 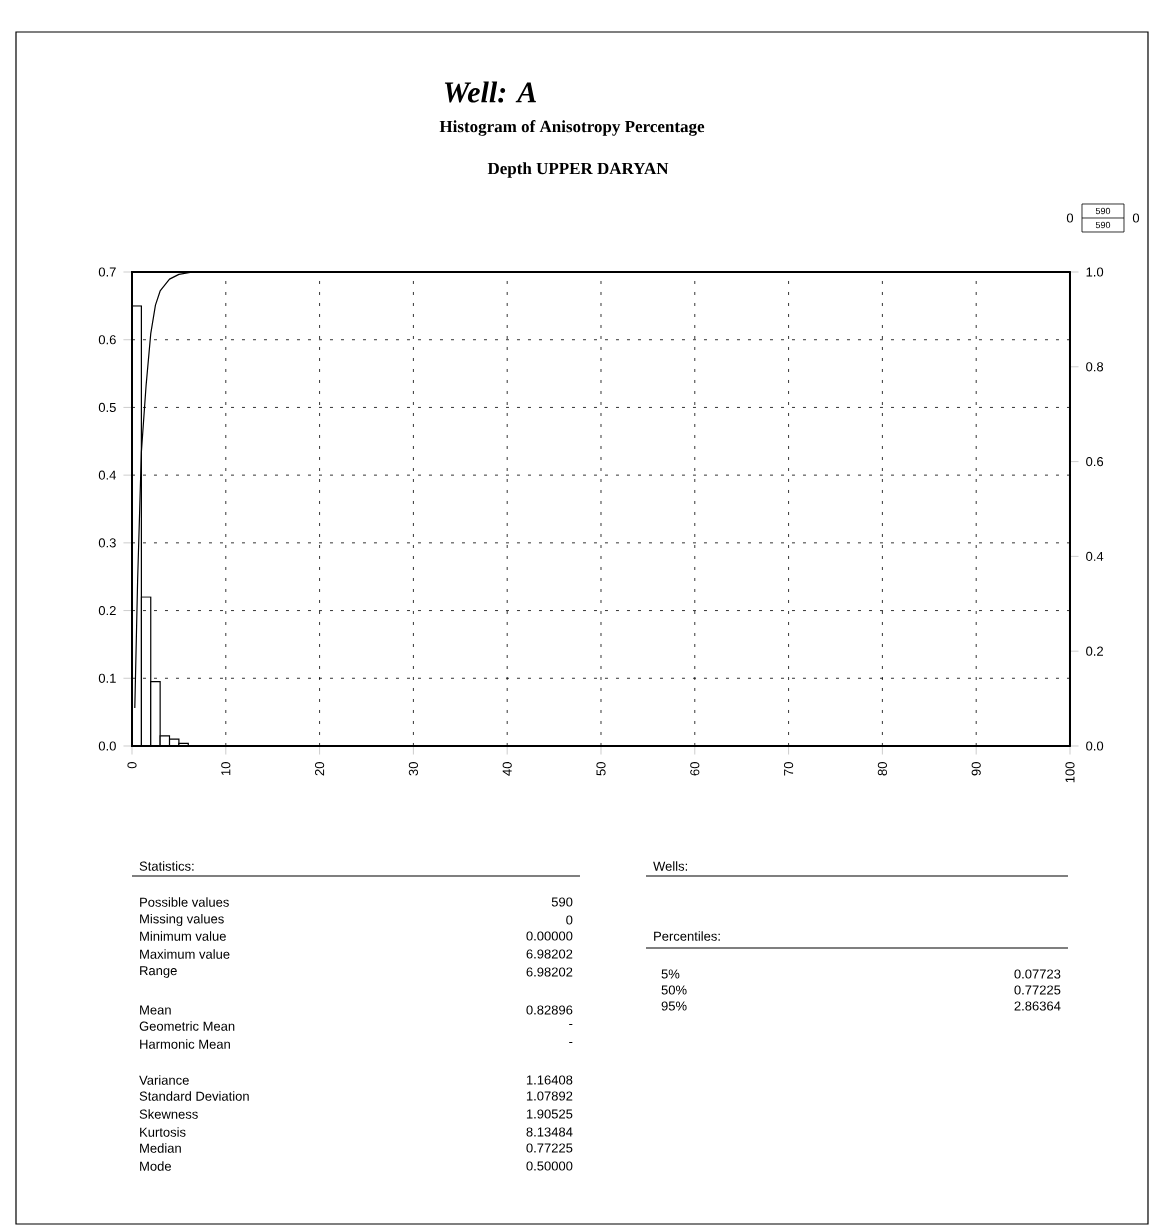 What do you see at coordinates (490, 92) in the screenshot?
I see `chart-title: Well: A` at bounding box center [490, 92].